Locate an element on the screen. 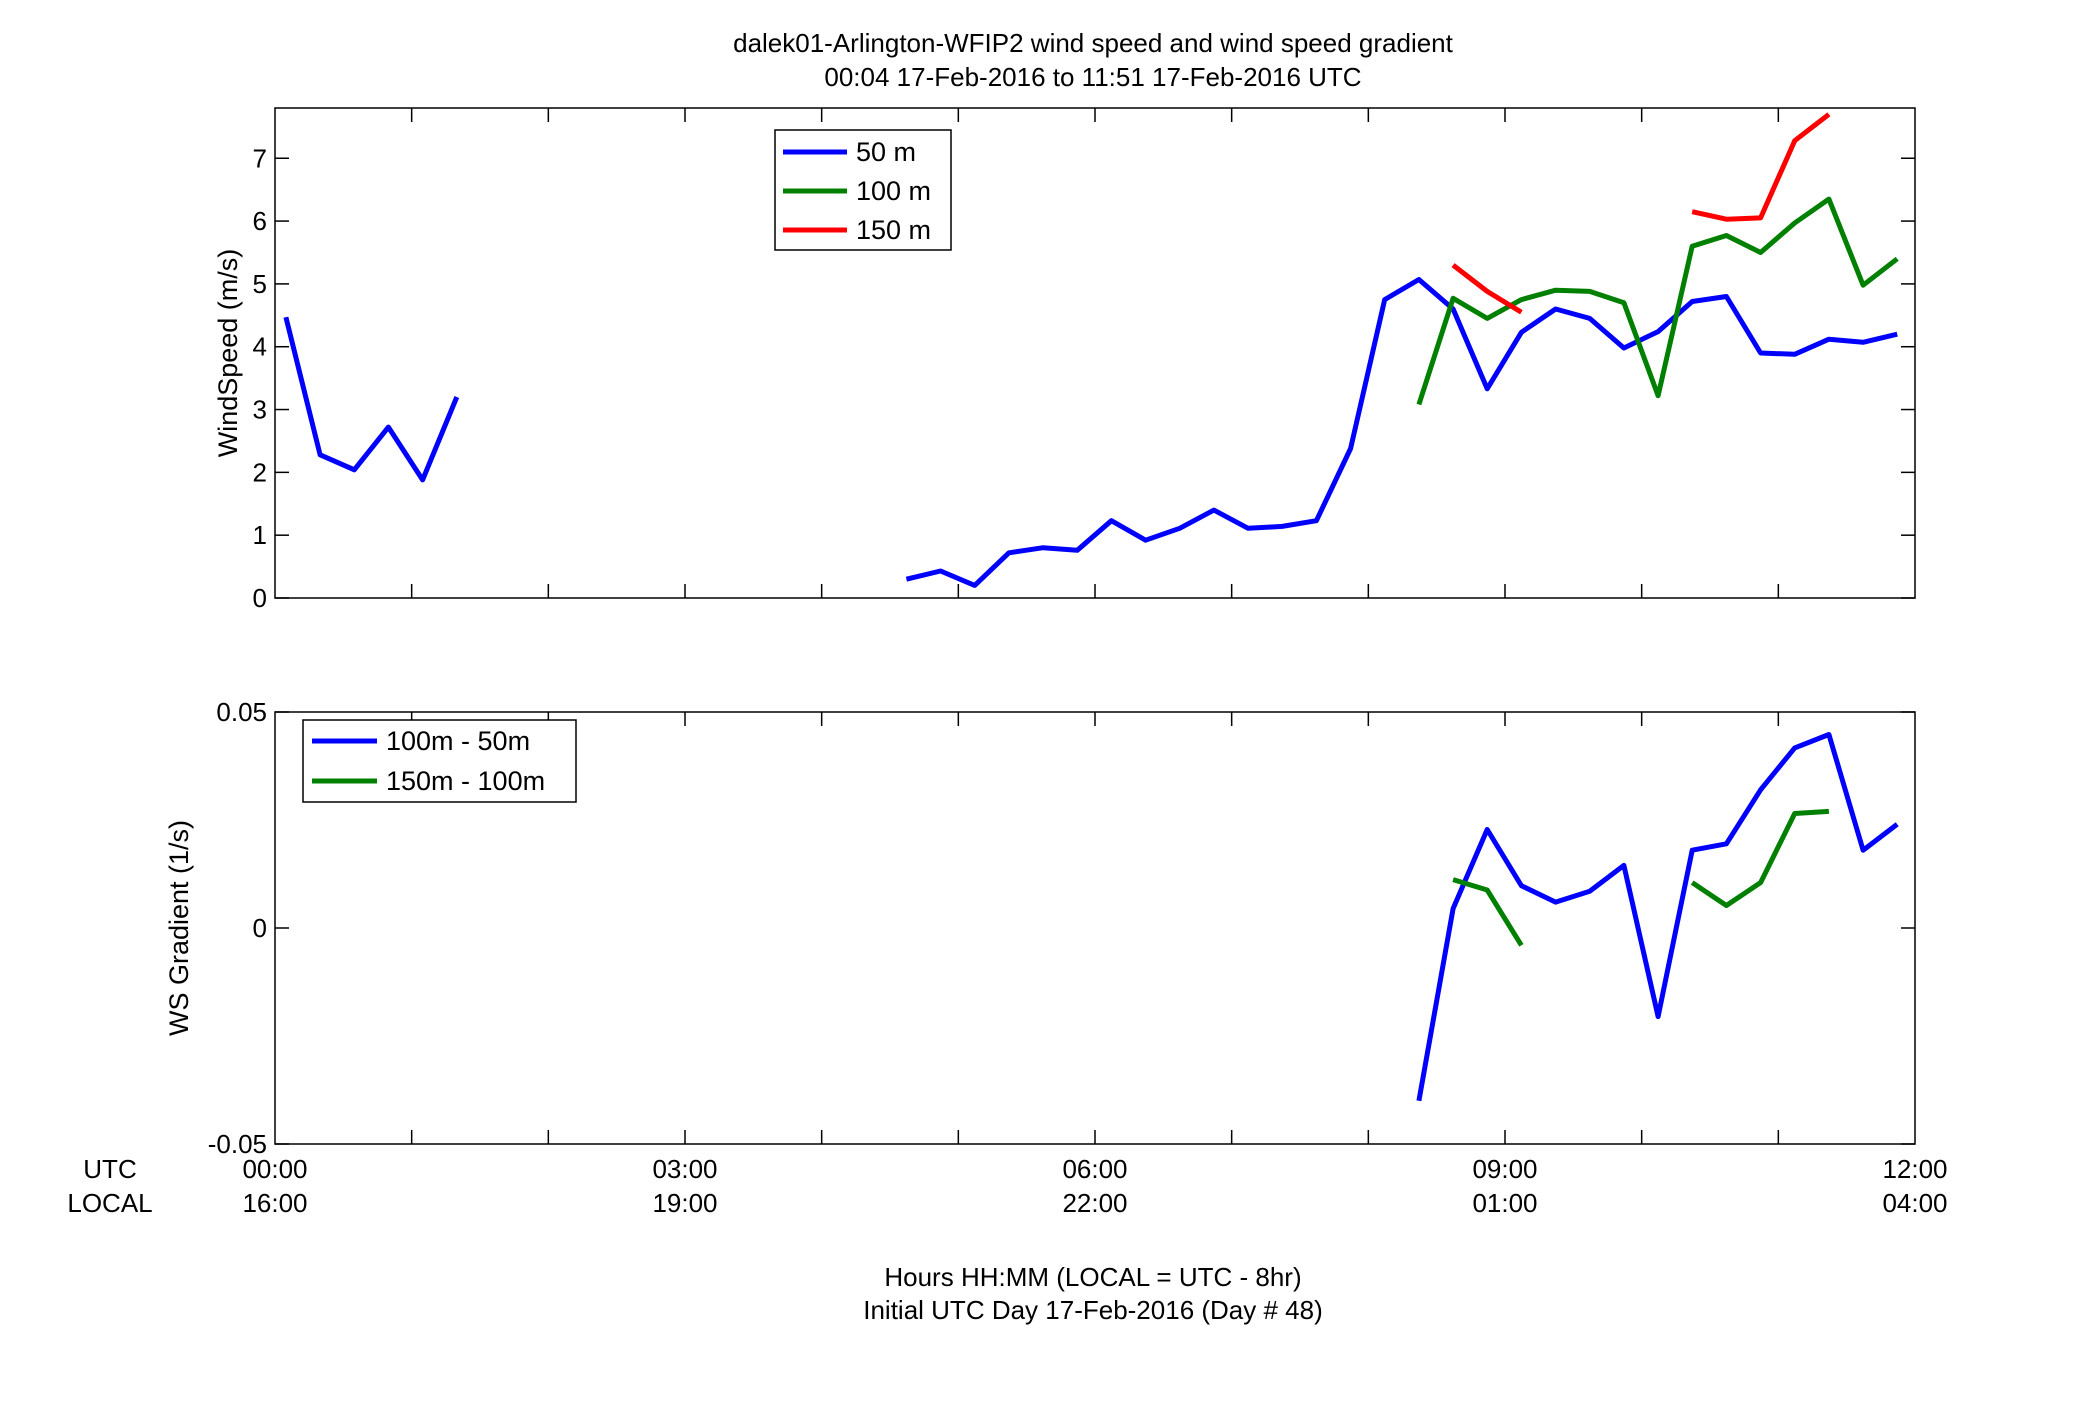  local-tick-label: 19:00 is located at coordinates (684, 1203).